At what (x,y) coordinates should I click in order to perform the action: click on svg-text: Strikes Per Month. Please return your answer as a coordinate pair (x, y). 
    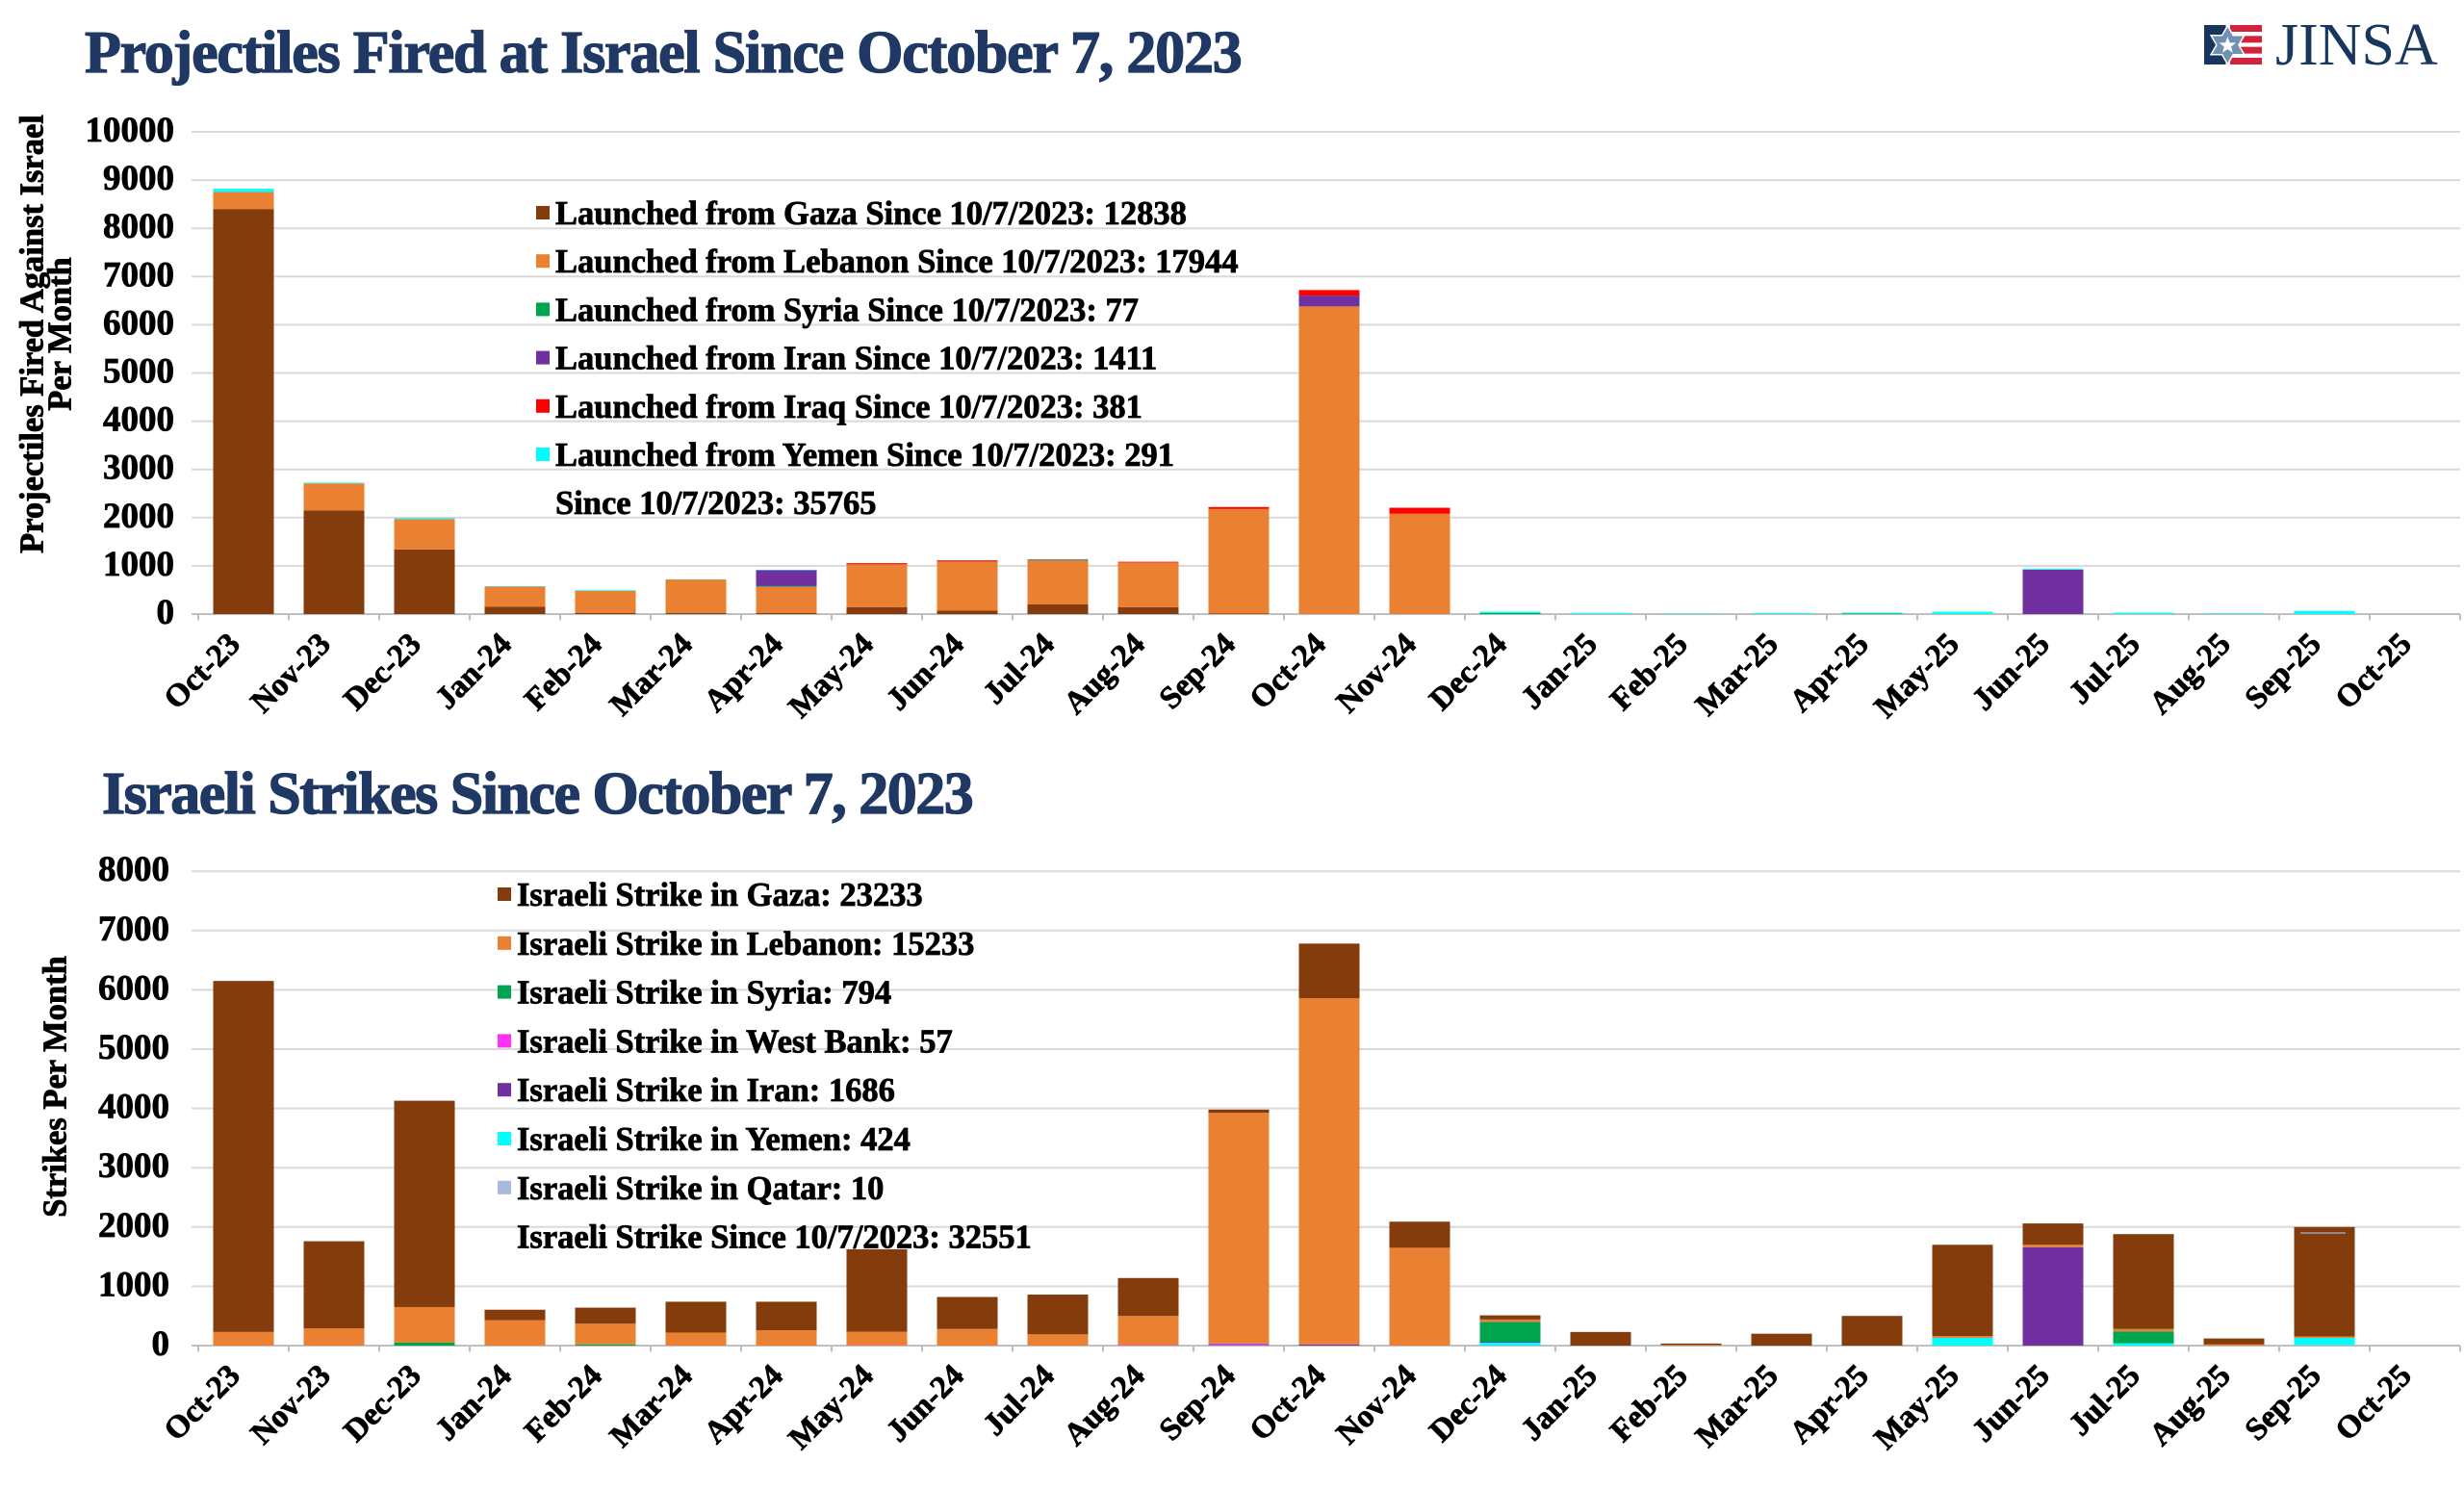
    Looking at the image, I should click on (56, 1087).